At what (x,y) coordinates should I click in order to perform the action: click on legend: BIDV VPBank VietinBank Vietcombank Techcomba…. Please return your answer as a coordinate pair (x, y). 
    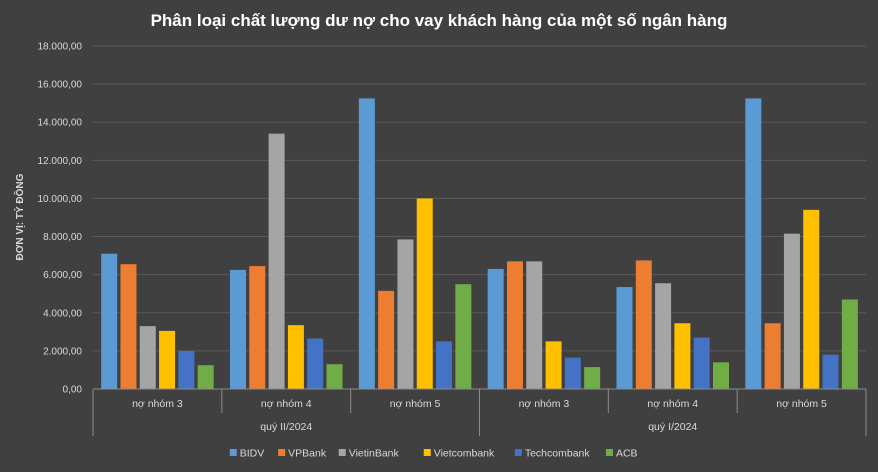
    Looking at the image, I should click on (433, 454).